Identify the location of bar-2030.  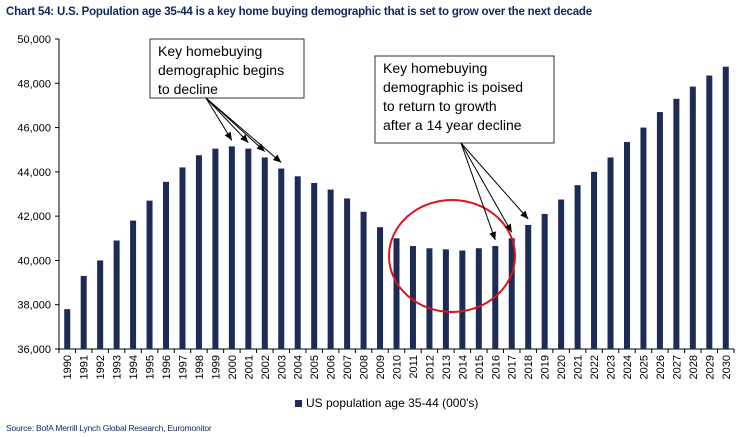
(725, 207).